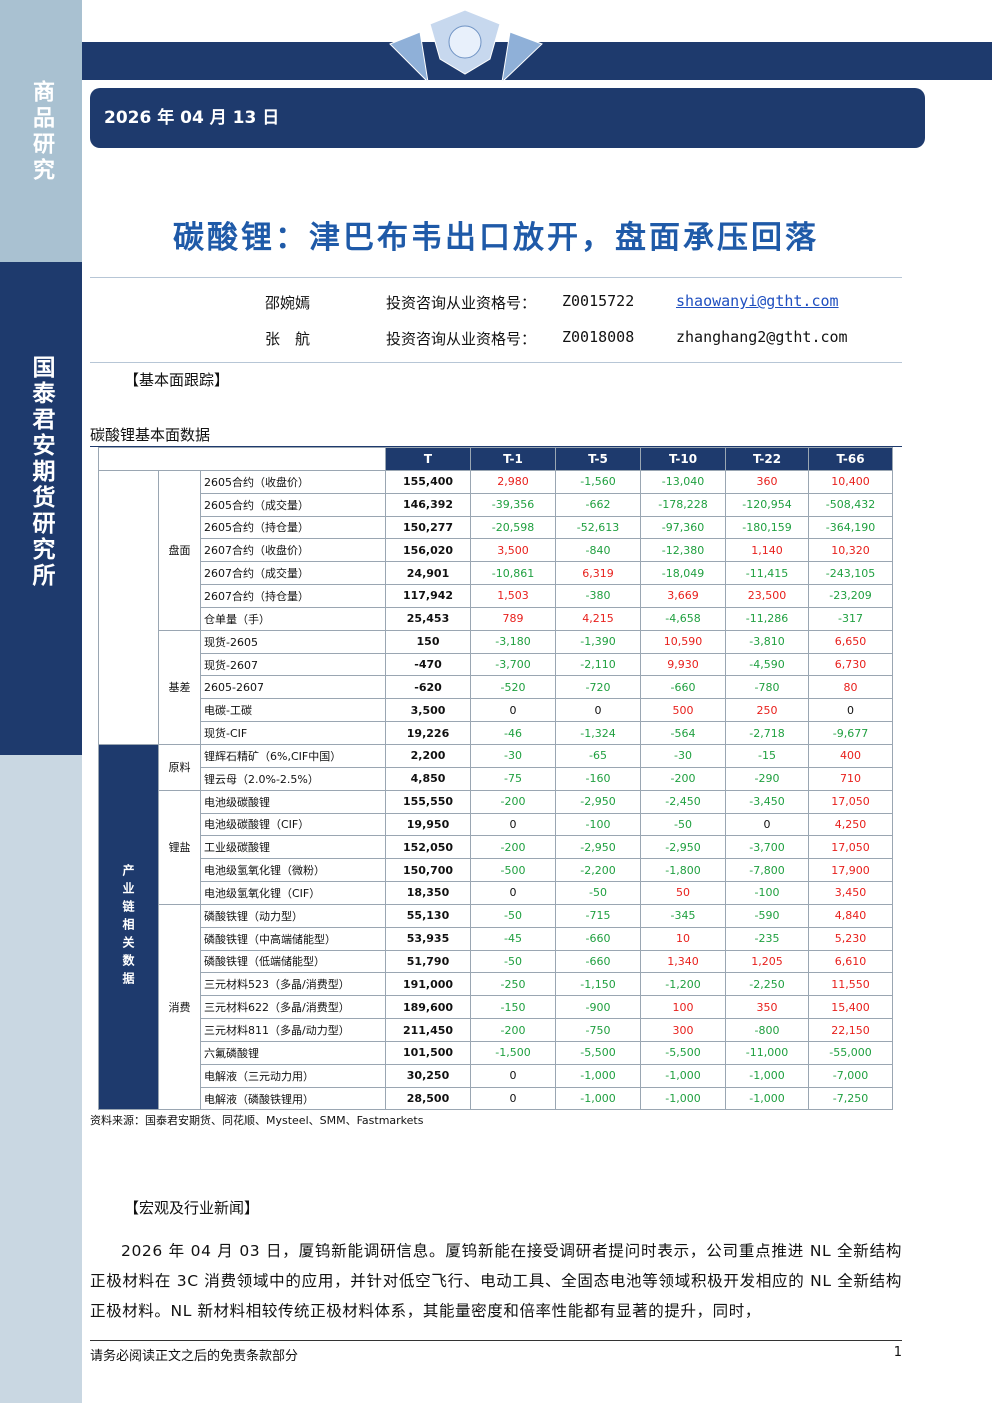 This screenshot has width=992, height=1403. What do you see at coordinates (683, 710) in the screenshot?
I see `value-cell: 500` at bounding box center [683, 710].